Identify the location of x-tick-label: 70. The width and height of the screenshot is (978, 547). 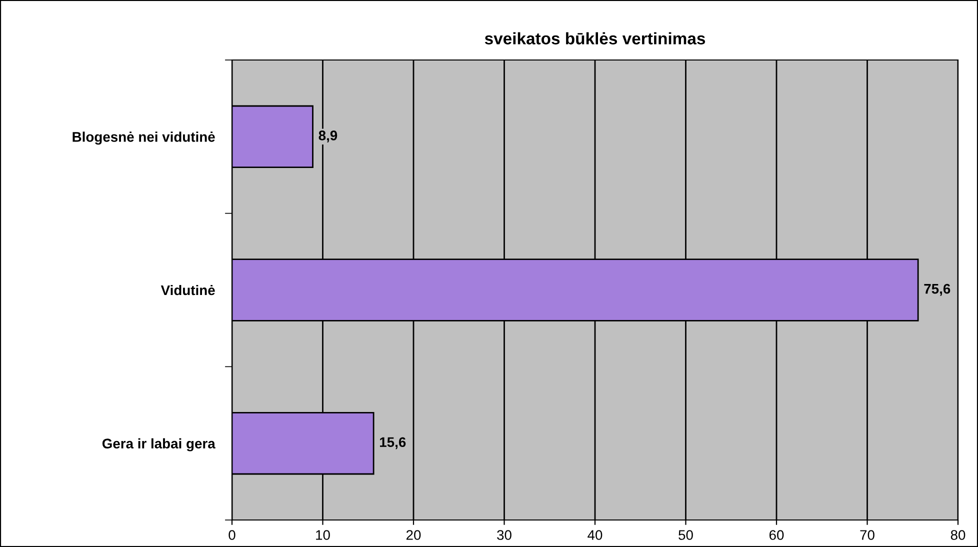
(867, 535).